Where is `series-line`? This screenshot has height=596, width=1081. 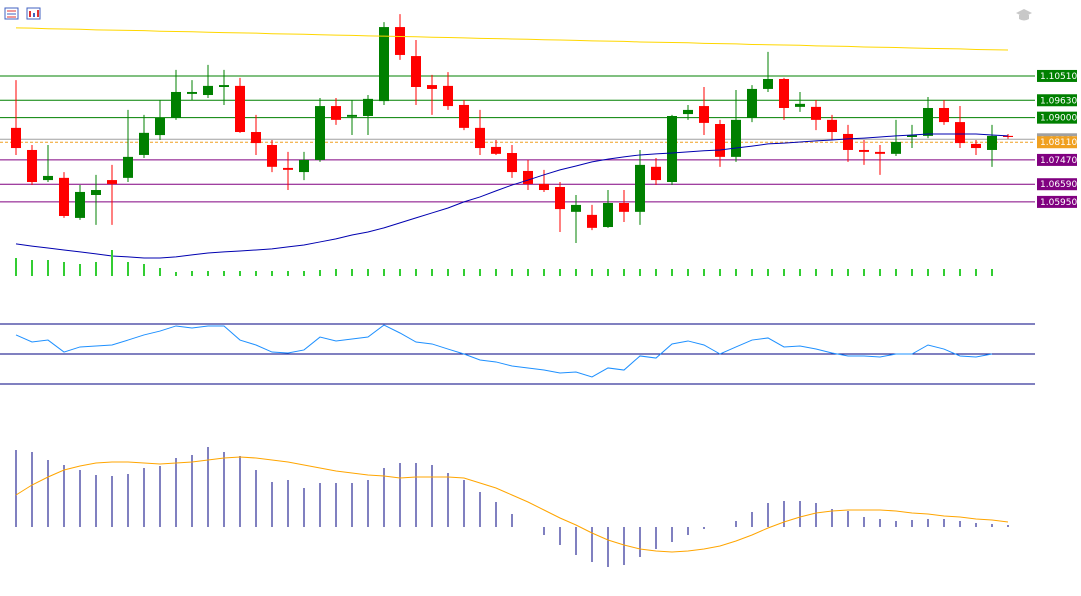
series-line is located at coordinates (512, 504).